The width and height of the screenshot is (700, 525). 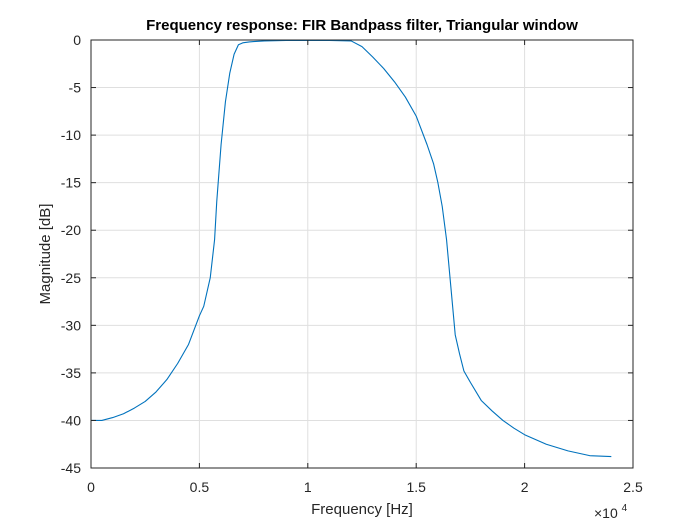 What do you see at coordinates (71, 278) in the screenshot?
I see `y-tick-label: -25` at bounding box center [71, 278].